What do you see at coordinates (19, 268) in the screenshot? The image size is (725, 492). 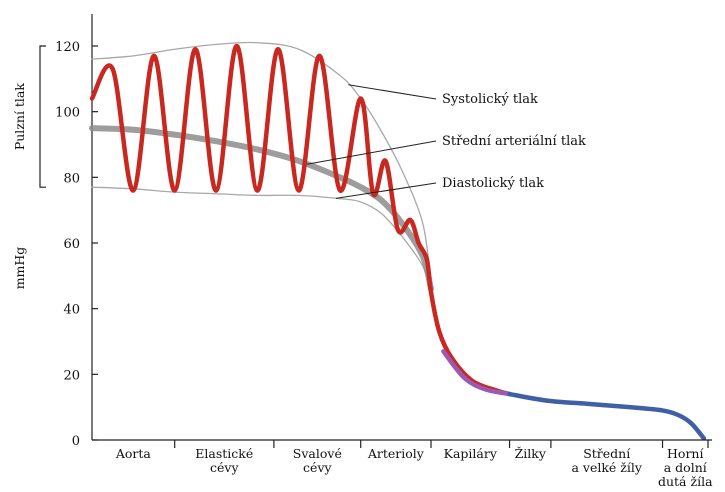 I see `y-axis-title: mmHg` at bounding box center [19, 268].